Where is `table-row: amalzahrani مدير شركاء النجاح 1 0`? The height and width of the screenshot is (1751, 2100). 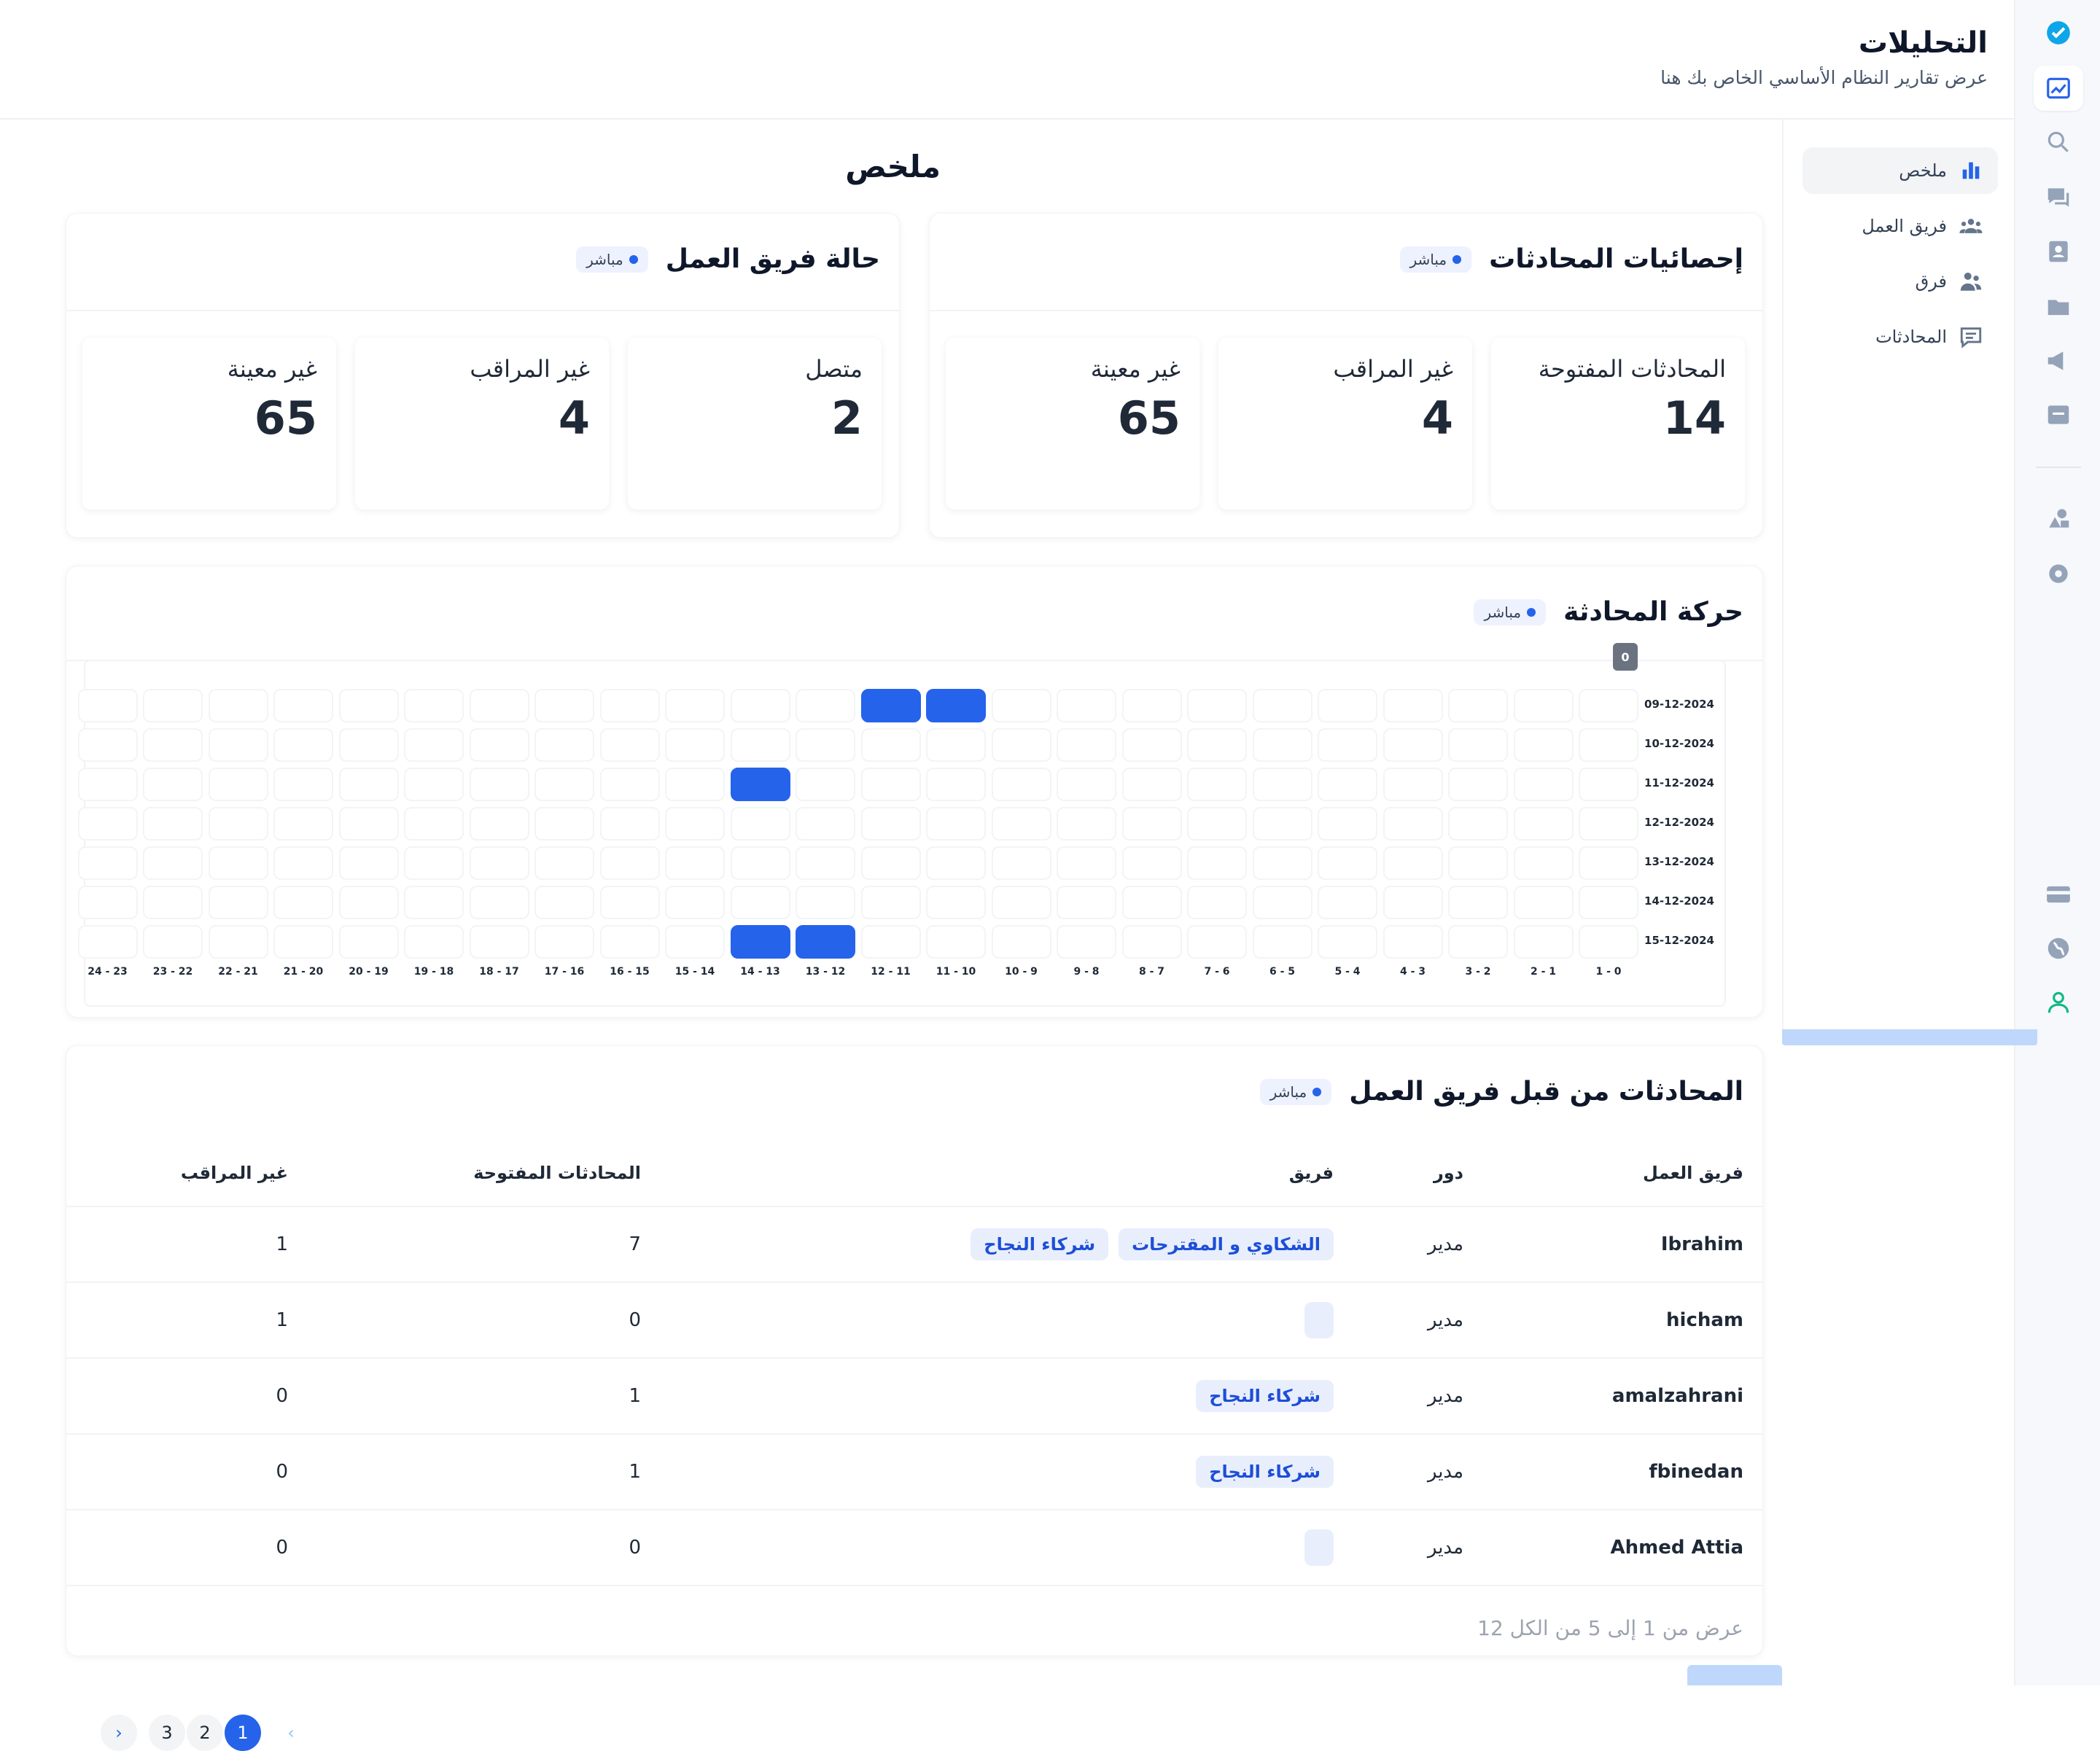 table-row: amalzahrani مدير شركاء النجاح 1 0 is located at coordinates (914, 1396).